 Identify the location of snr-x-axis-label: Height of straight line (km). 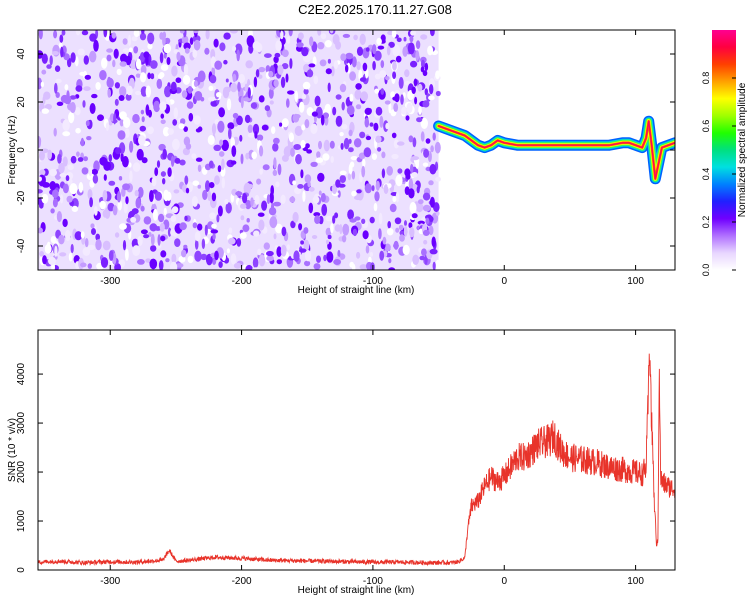
(356, 590).